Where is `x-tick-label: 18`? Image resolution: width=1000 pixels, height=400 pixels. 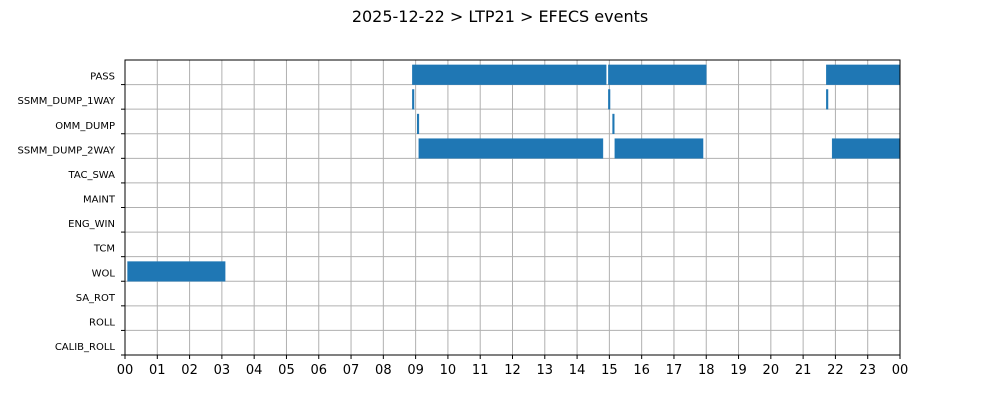
x-tick-label: 18 is located at coordinates (706, 370).